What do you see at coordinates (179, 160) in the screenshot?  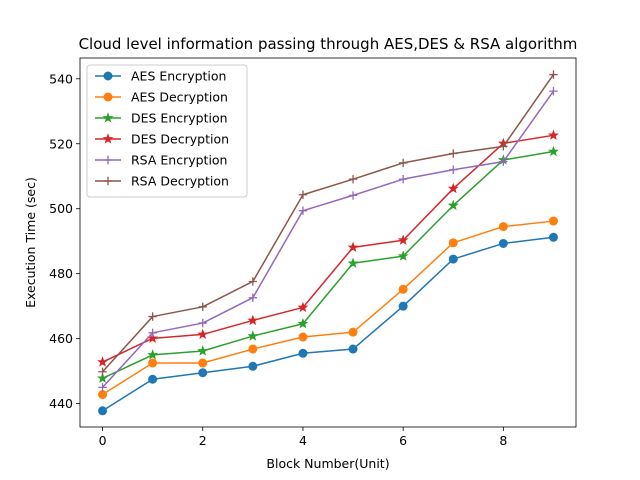 I see `legend-label: RSA Encryption` at bounding box center [179, 160].